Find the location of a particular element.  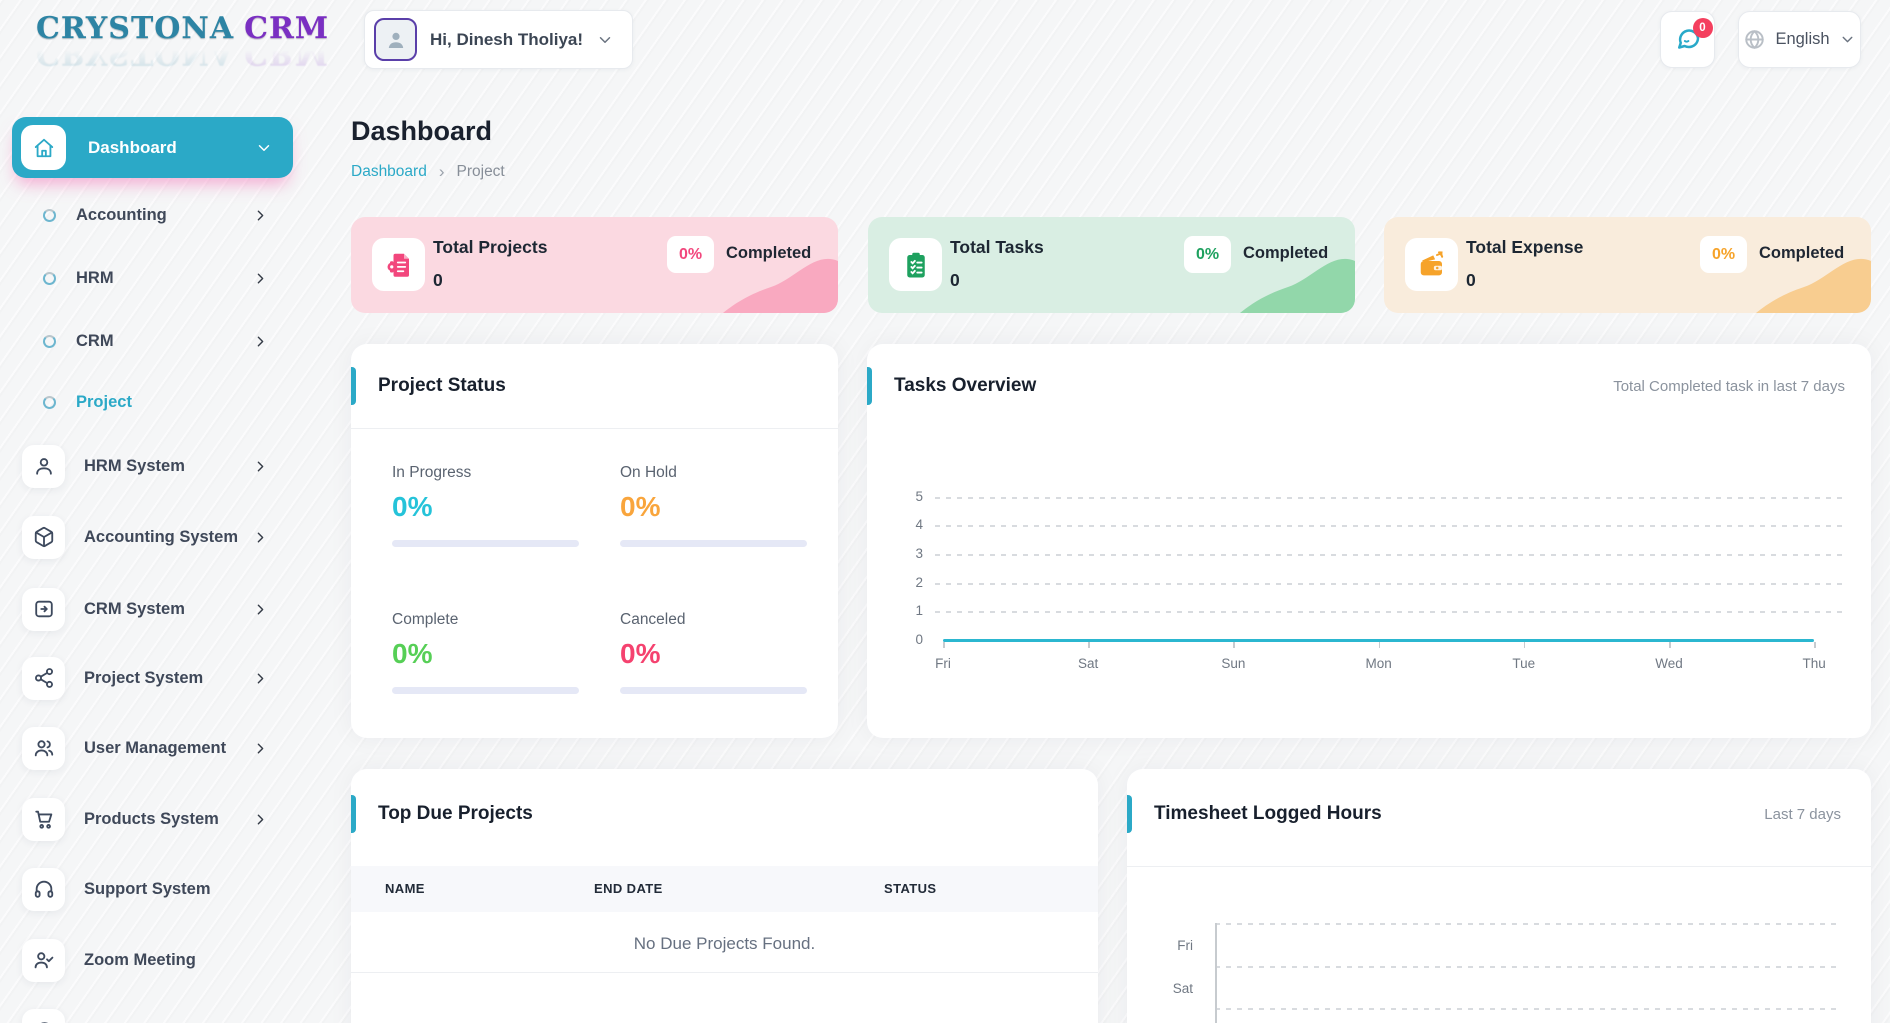

tasks-overview-subtitle: Total Completed task in last 7 days is located at coordinates (1729, 386).